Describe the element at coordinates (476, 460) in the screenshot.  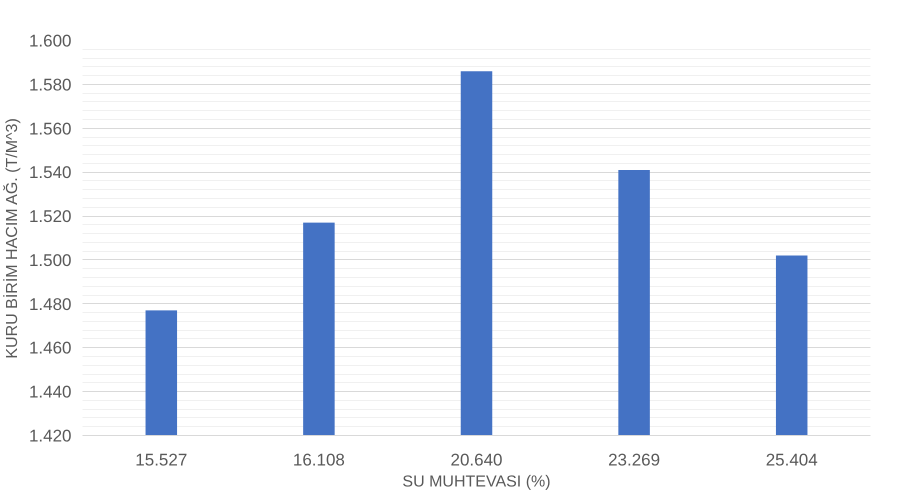
I see `x-tick-label: 20.640` at that location.